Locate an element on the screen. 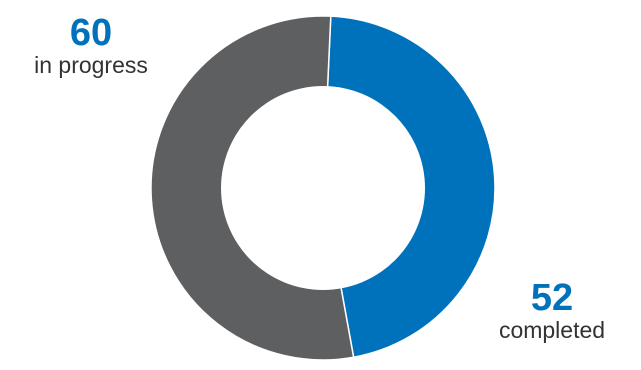 The width and height of the screenshot is (641, 370). completed-label: 52 completed is located at coordinates (552, 310).